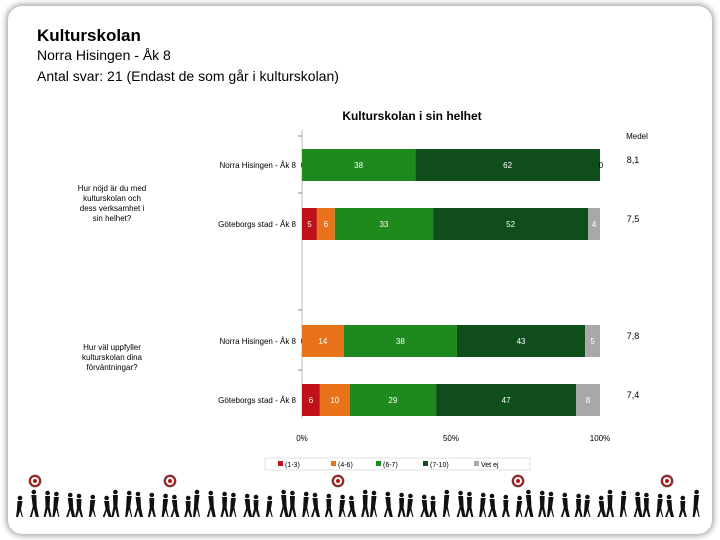  Describe the element at coordinates (411, 116) in the screenshot. I see `chart-title: Kulturskolan i sin helhet` at that location.